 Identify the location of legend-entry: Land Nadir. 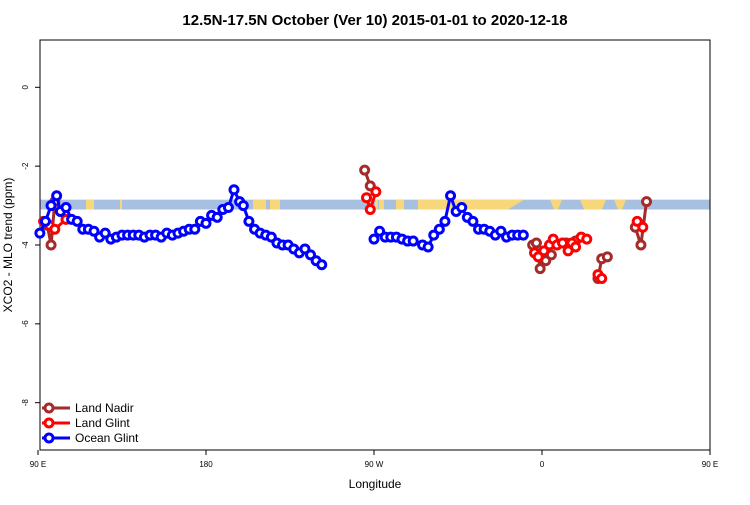
(104, 408).